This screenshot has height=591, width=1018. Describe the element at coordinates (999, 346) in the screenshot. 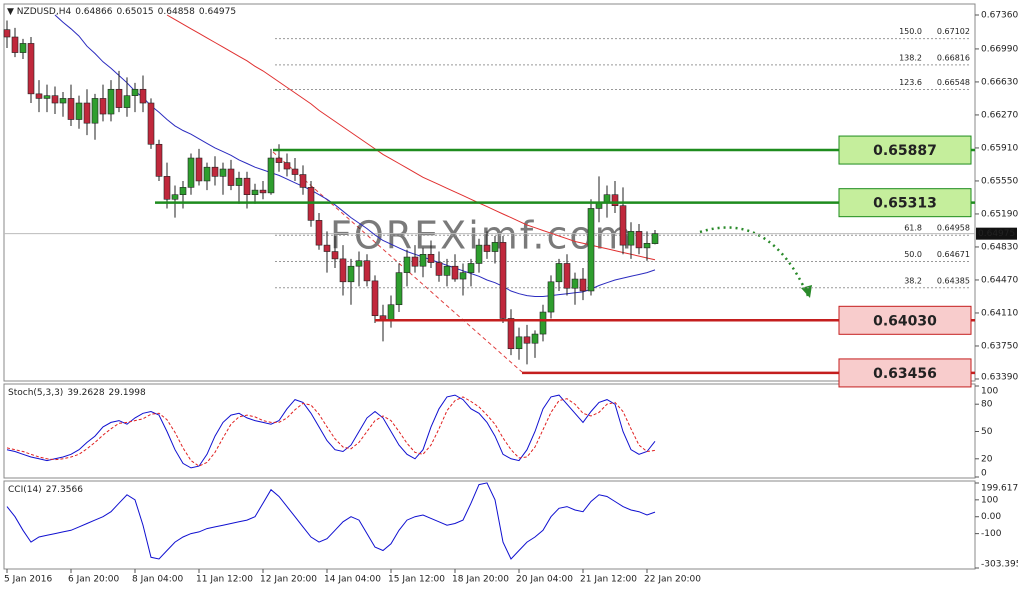

I see `y-tick-label: 0.63750` at that location.